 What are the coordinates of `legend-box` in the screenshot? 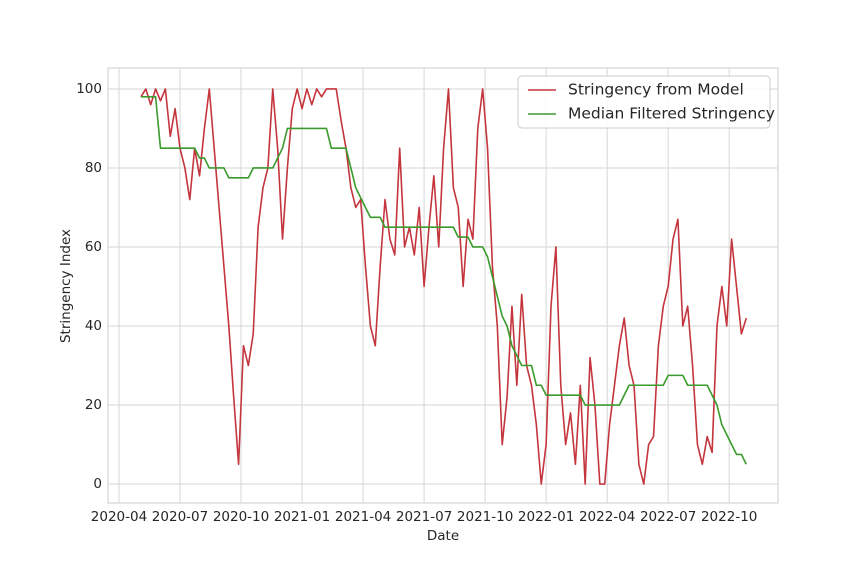 It's located at (644, 102).